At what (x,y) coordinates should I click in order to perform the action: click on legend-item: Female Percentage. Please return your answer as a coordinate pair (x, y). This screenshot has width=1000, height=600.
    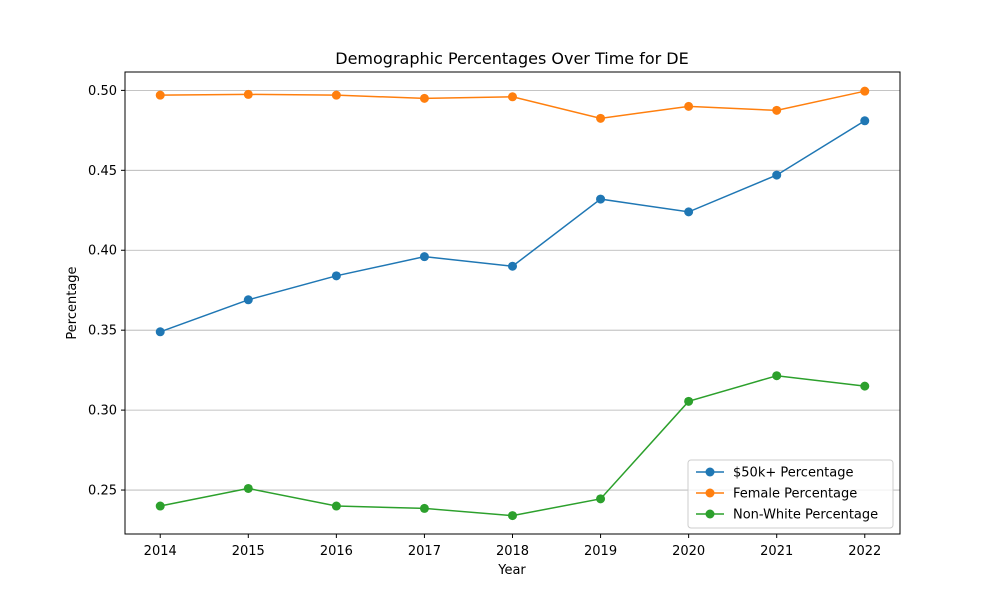
    Looking at the image, I should click on (776, 494).